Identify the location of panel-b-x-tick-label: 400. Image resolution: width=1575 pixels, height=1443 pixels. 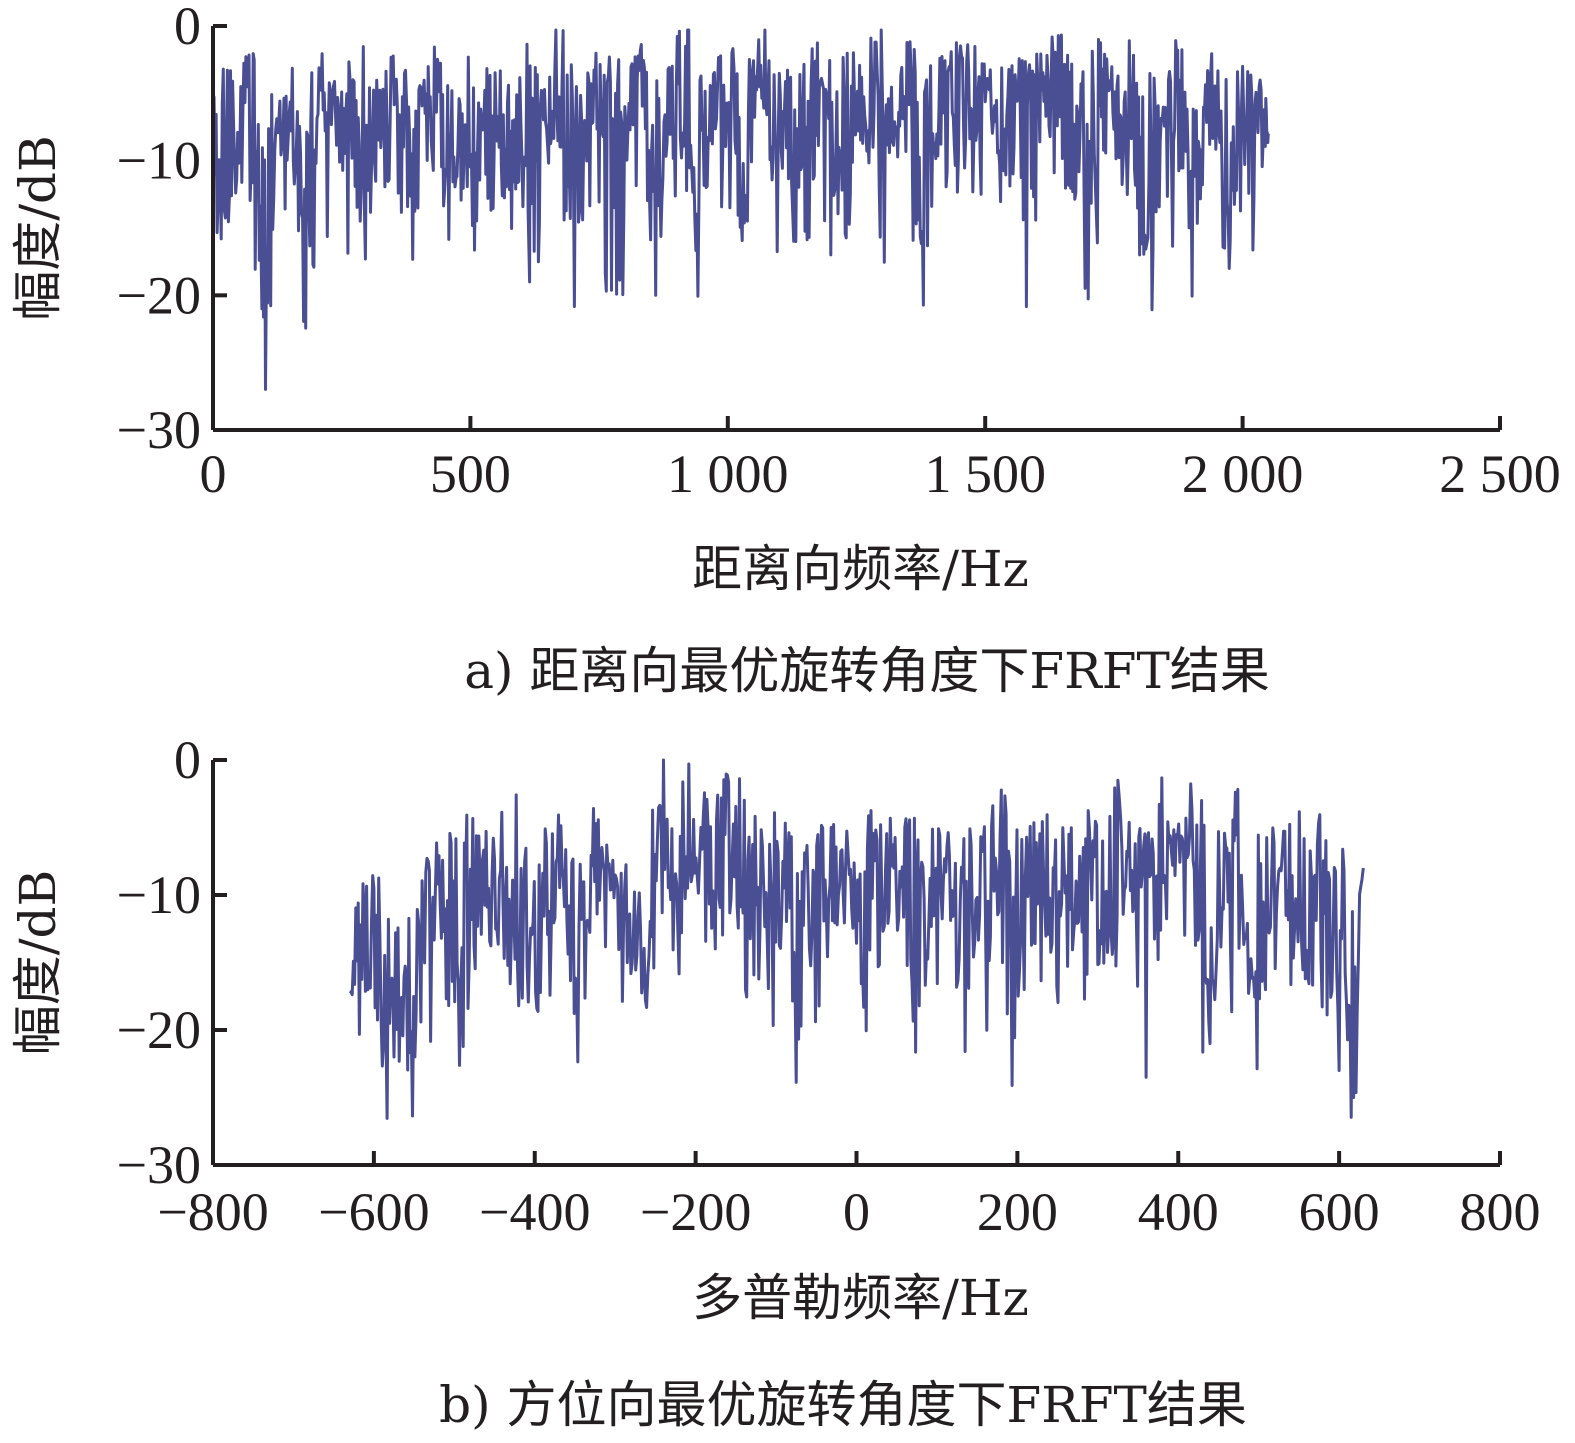
(1178, 1212).